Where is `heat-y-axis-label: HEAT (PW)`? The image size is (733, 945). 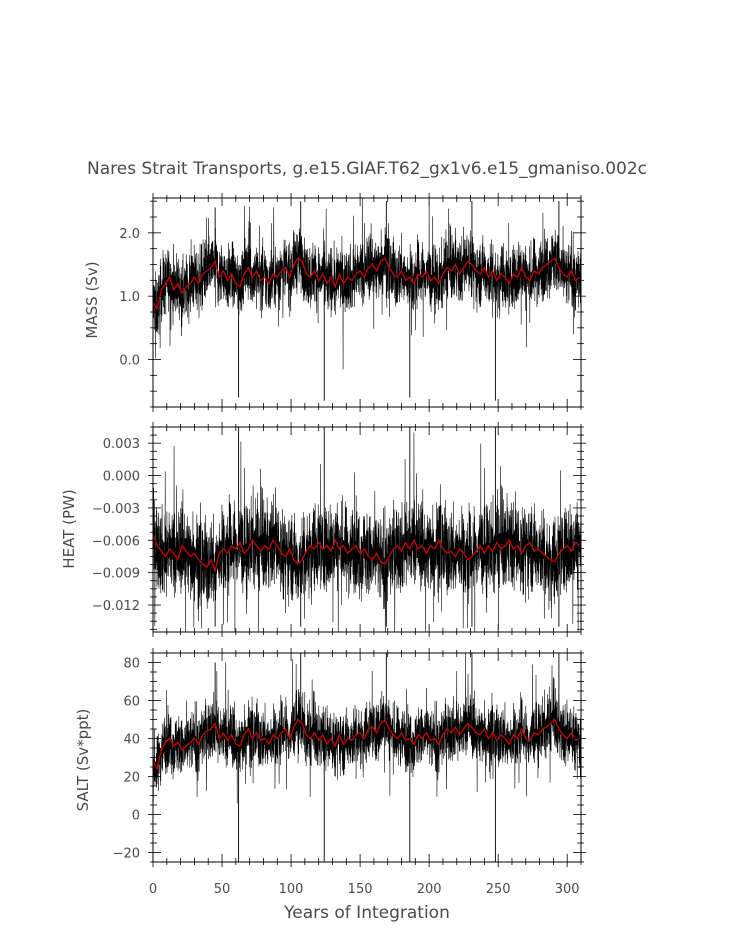 heat-y-axis-label: HEAT (PW) is located at coordinates (69, 528).